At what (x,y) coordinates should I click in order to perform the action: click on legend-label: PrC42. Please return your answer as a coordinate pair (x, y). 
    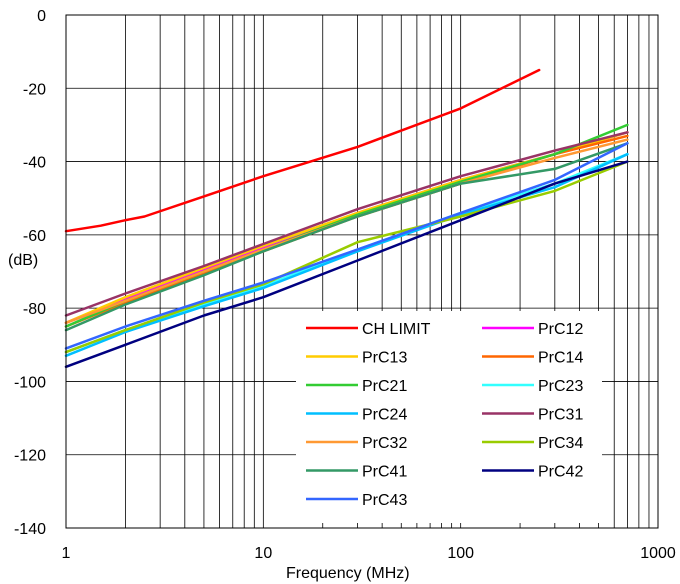
    Looking at the image, I should click on (560, 472).